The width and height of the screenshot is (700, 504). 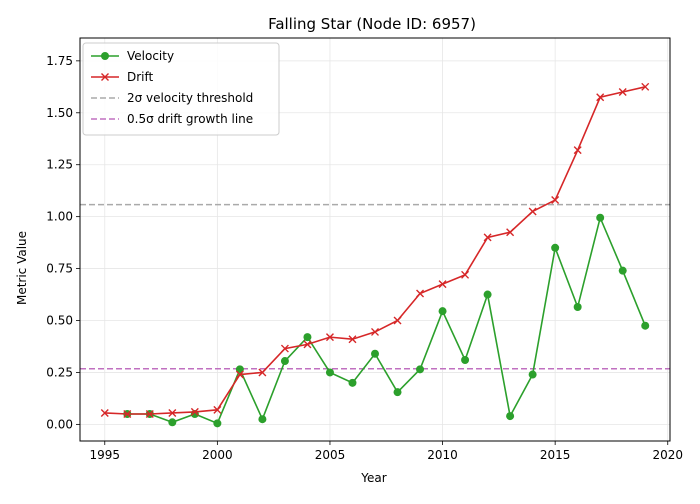 What do you see at coordinates (555, 455) in the screenshot?
I see `x-tick-label: 2015` at bounding box center [555, 455].